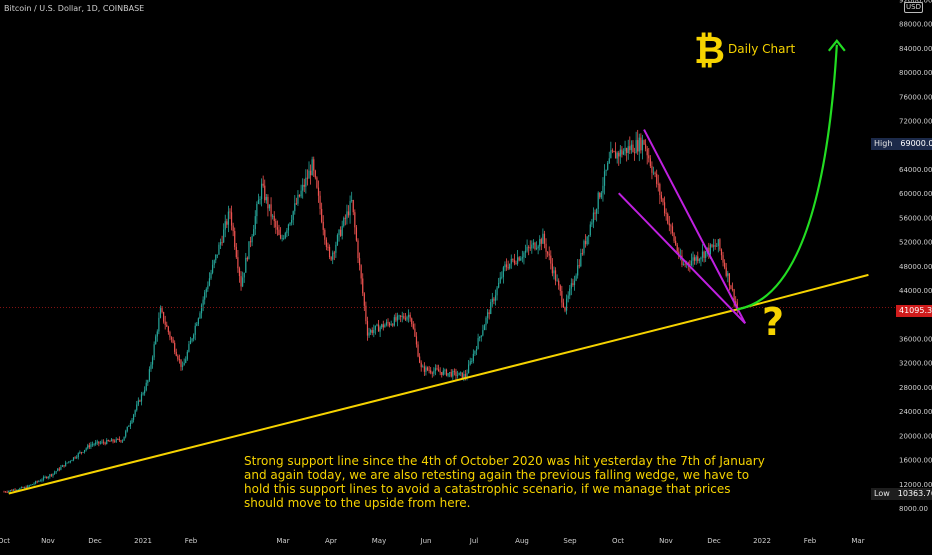  I want to click on y-tick-label: 36000.00, so click(915, 339).